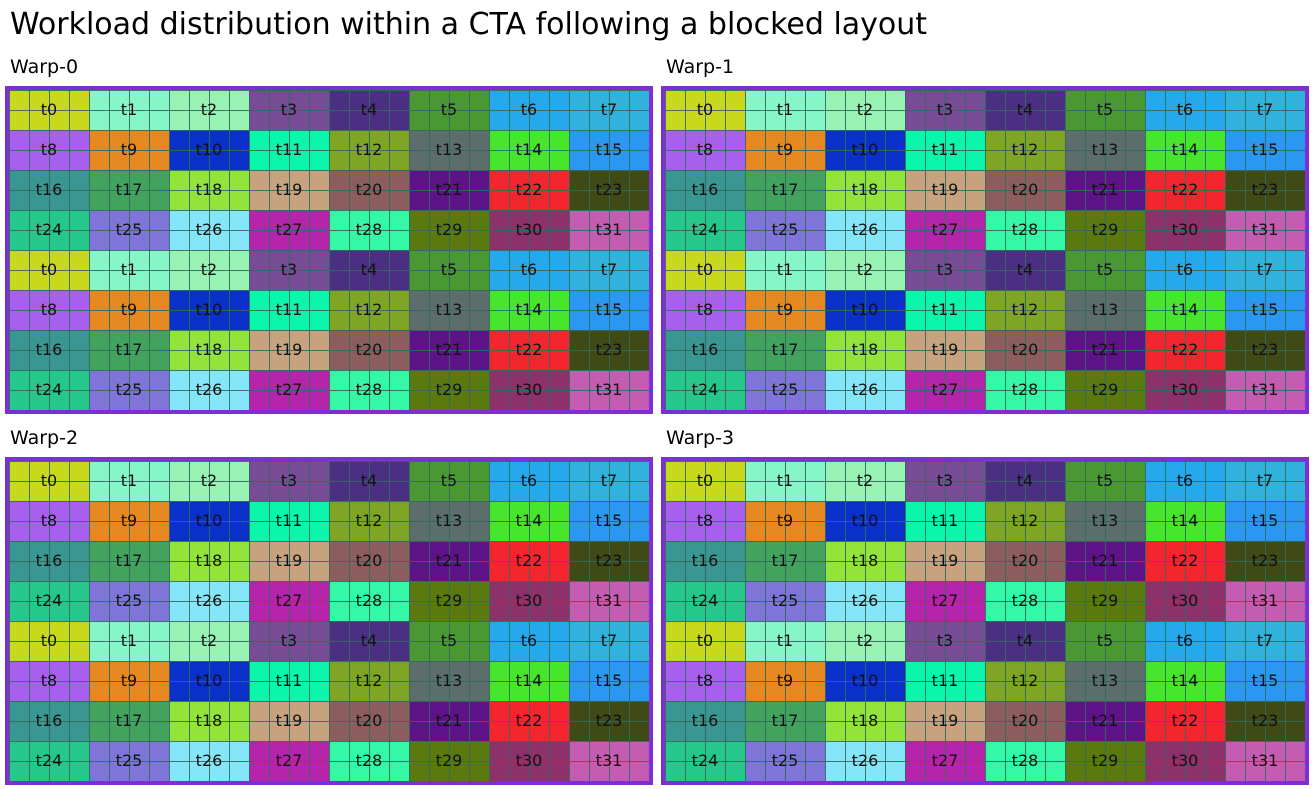 This screenshot has height=789, width=1312. I want to click on thread-label: t7, so click(609, 109).